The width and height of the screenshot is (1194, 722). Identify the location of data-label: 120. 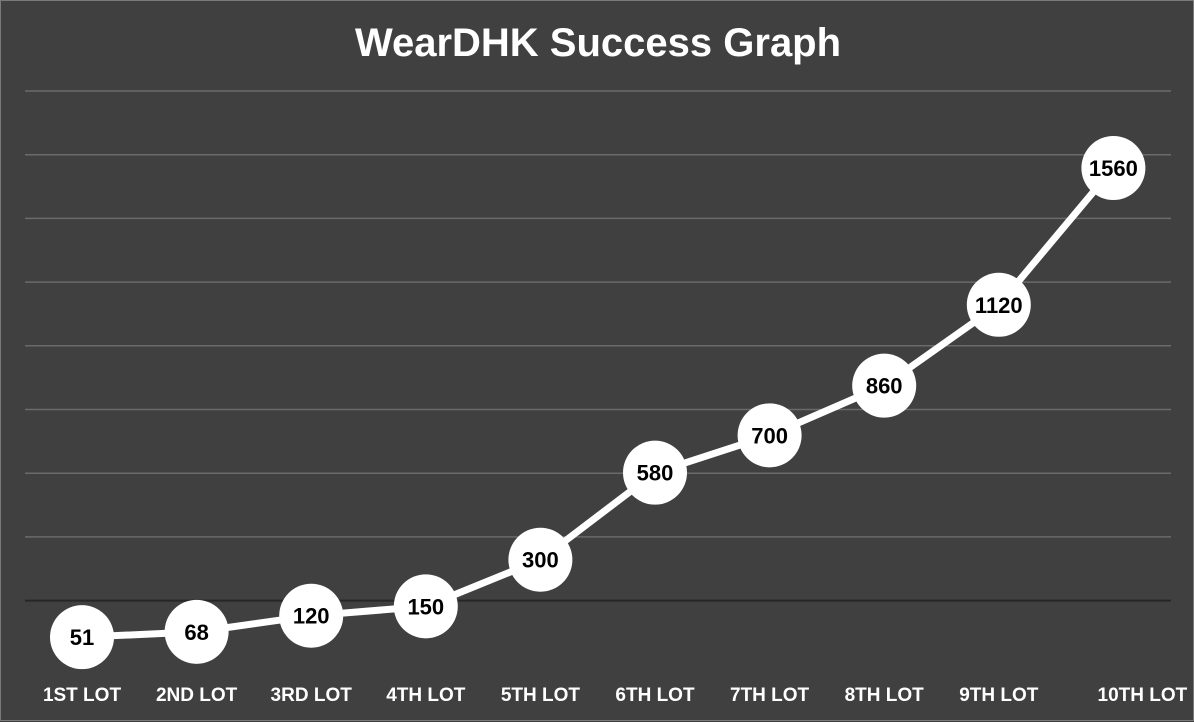
(311, 616).